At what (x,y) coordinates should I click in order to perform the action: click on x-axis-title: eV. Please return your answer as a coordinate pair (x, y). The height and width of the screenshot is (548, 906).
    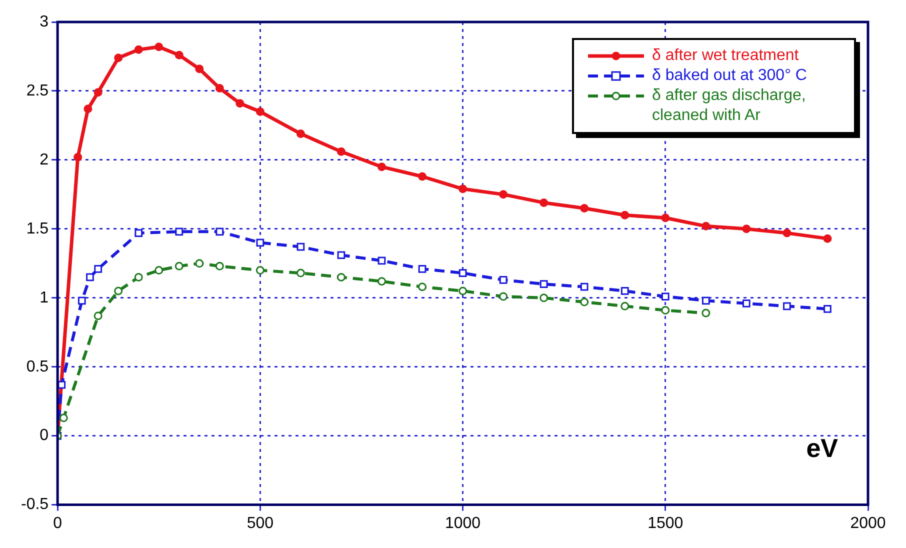
    Looking at the image, I should click on (822, 448).